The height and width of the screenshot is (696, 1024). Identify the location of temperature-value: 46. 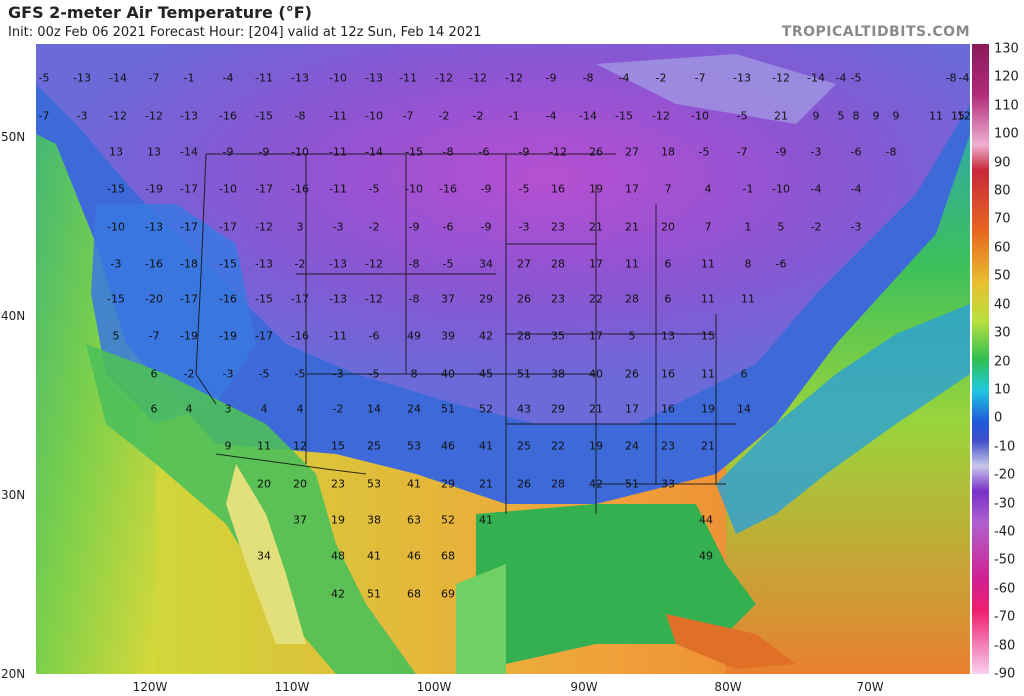
(448, 446).